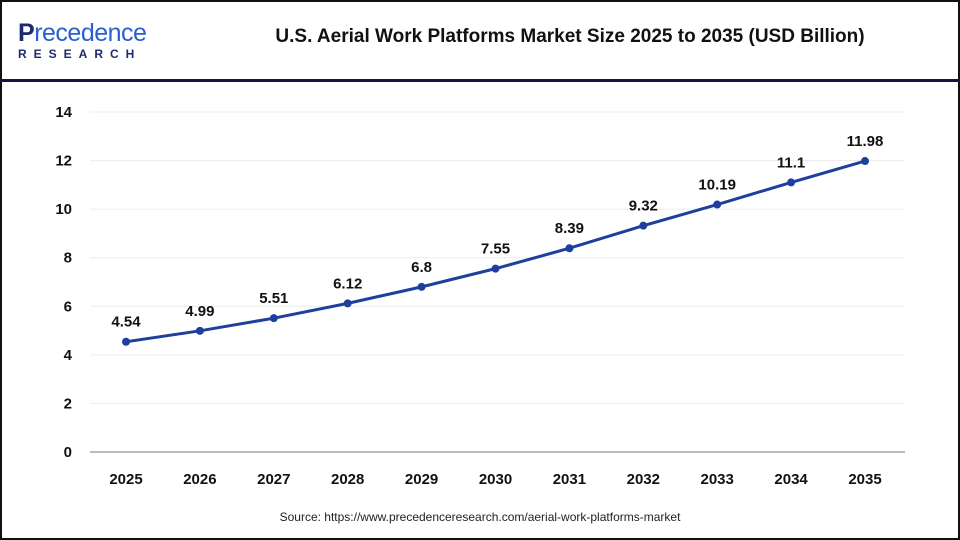  What do you see at coordinates (199, 479) in the screenshot?
I see `x-tick-label: 2026` at bounding box center [199, 479].